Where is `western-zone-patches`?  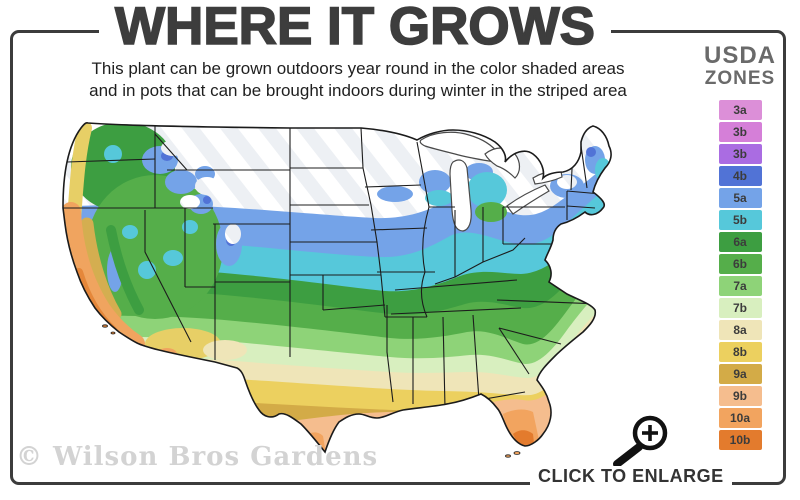
western-zone-patches is located at coordinates (155, 241).